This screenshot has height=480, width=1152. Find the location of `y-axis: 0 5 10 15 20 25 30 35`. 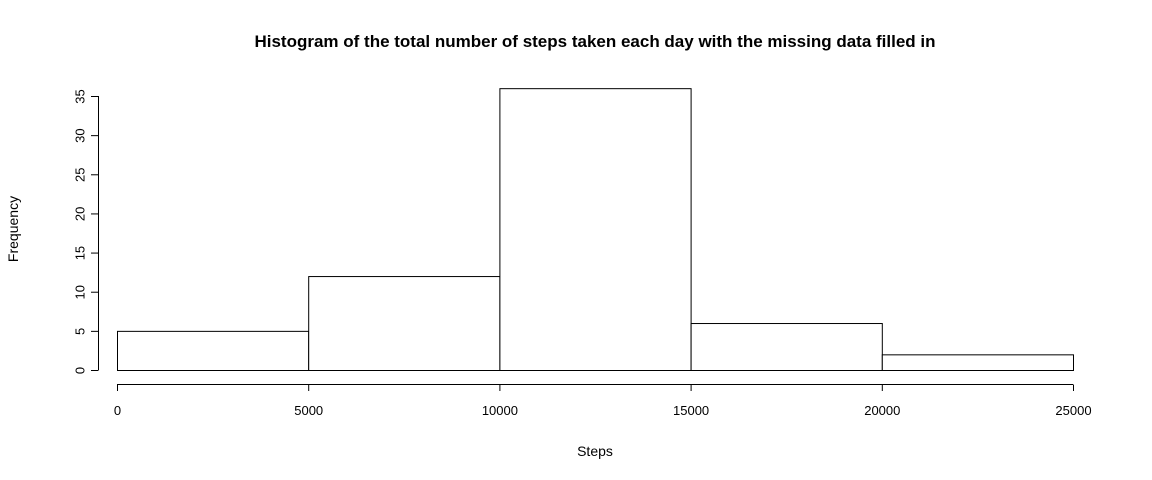

y-axis: 0 5 10 15 20 25 30 35 is located at coordinates (86, 231).